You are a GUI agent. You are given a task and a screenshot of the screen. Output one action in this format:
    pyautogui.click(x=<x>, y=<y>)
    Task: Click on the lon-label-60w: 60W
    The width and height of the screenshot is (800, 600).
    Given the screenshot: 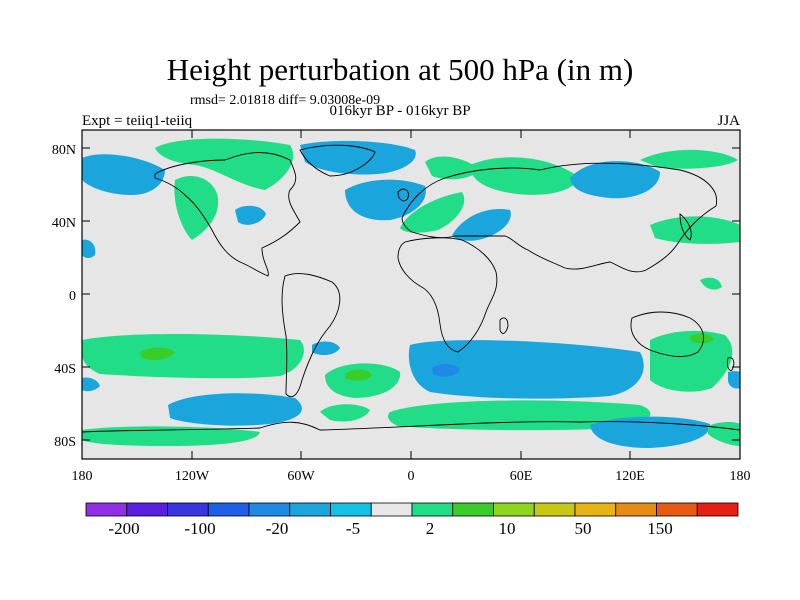 What is the action you would take?
    pyautogui.click(x=301, y=476)
    